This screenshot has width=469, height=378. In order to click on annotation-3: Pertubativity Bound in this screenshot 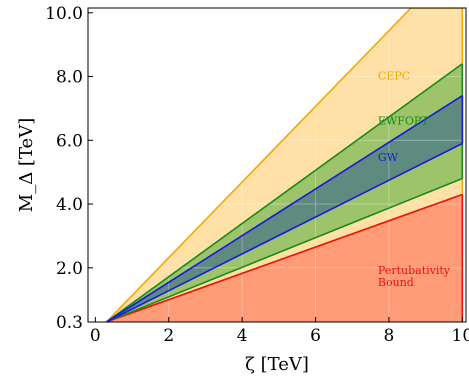, I will do `click(414, 276)`.